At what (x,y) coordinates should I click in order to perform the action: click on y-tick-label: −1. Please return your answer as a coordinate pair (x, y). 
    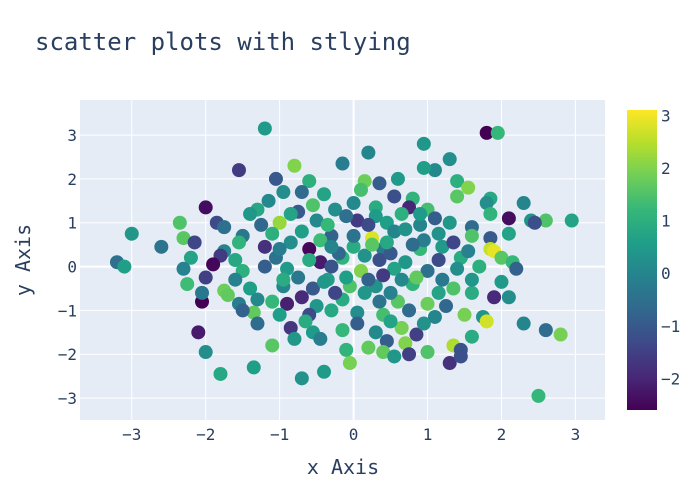
    Looking at the image, I should click on (67, 310).